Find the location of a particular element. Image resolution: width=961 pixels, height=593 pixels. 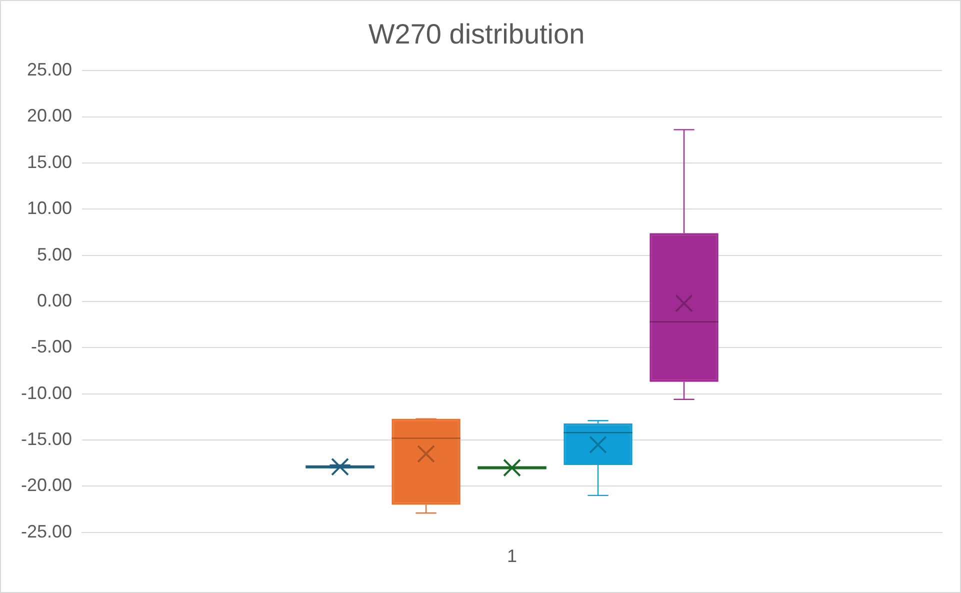

y-tick-label: 20.00 is located at coordinates (49, 116).